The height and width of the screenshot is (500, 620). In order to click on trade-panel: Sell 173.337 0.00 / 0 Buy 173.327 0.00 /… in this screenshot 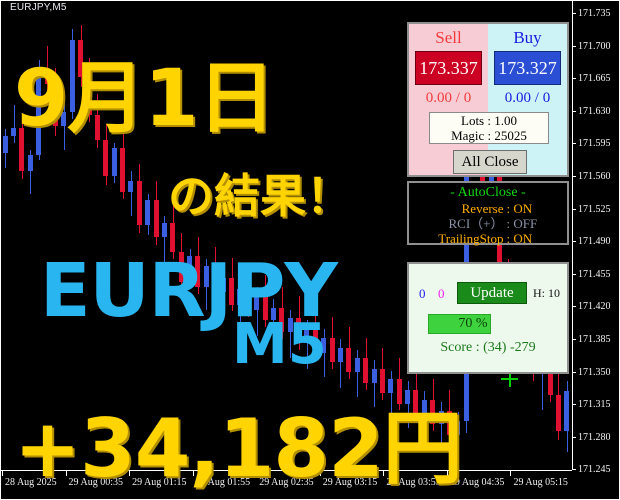, I will do `click(488, 99)`.